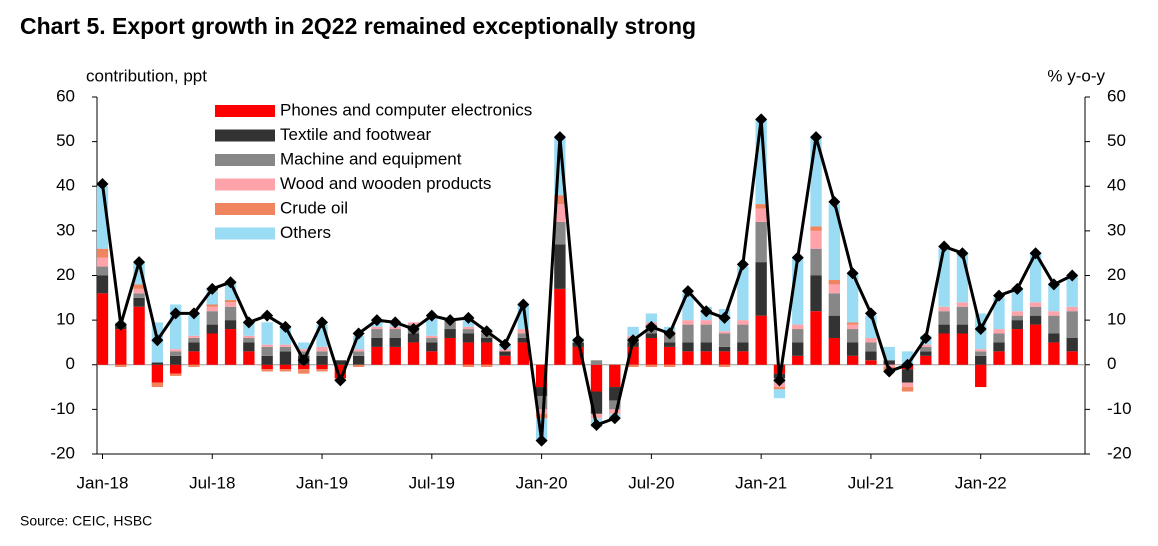 The width and height of the screenshot is (1158, 546). What do you see at coordinates (432, 482) in the screenshot?
I see `x-tick-label: Jul-19` at bounding box center [432, 482].